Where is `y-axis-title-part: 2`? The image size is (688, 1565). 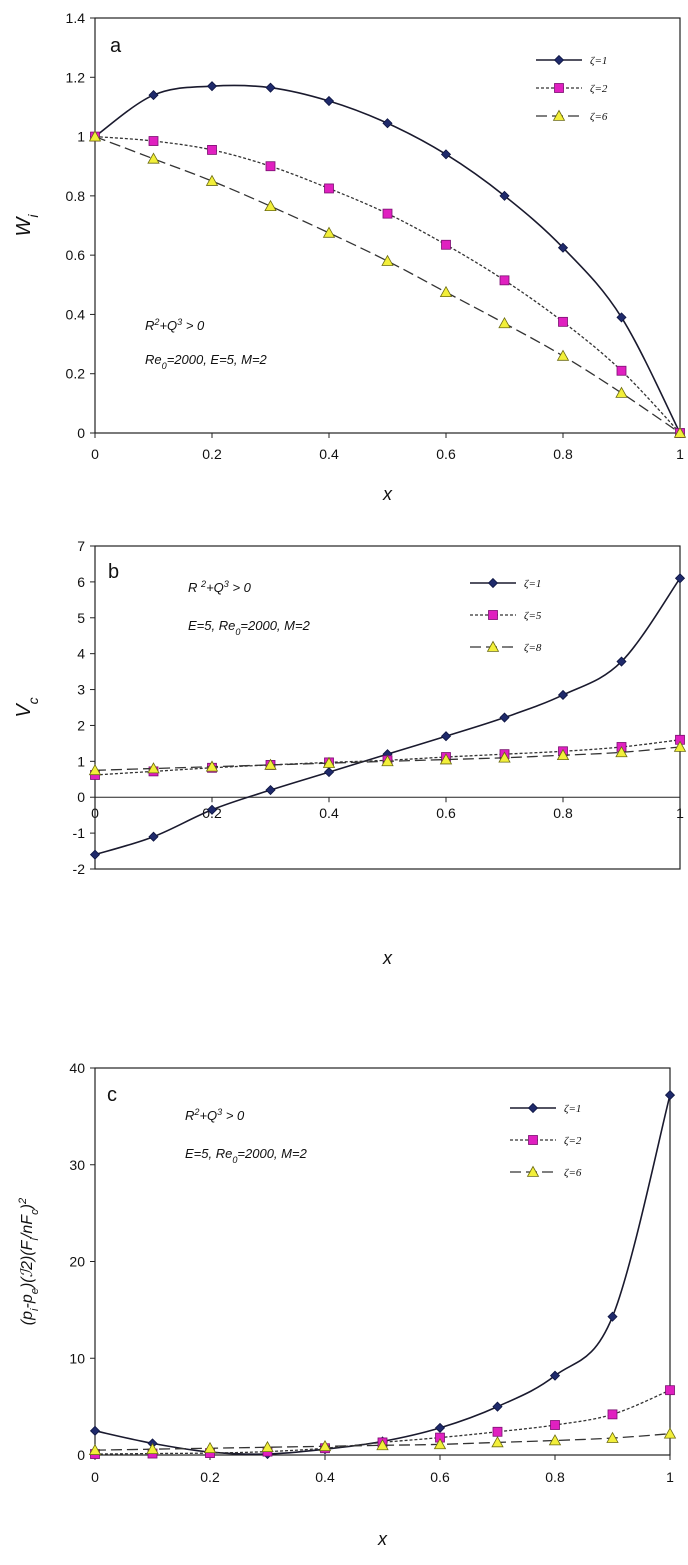 y-axis-title-part: 2 is located at coordinates (23, 1201).